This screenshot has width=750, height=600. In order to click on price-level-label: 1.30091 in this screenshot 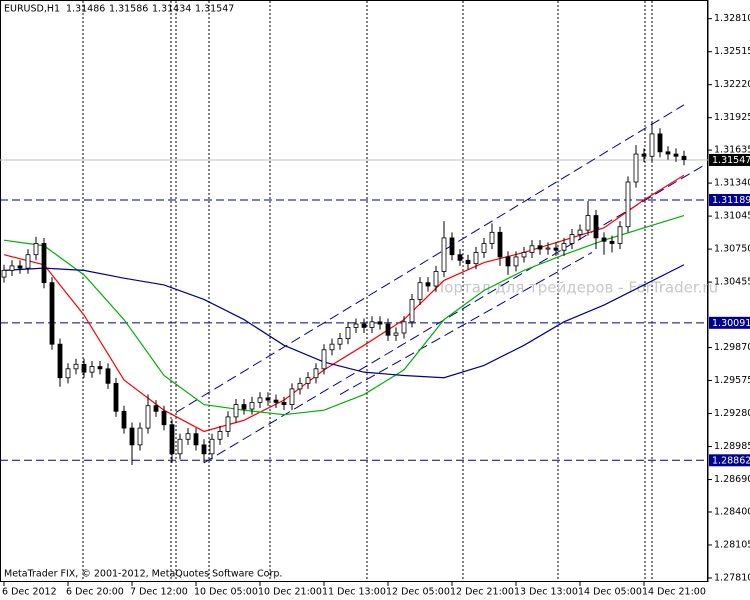, I will do `click(731, 323)`.